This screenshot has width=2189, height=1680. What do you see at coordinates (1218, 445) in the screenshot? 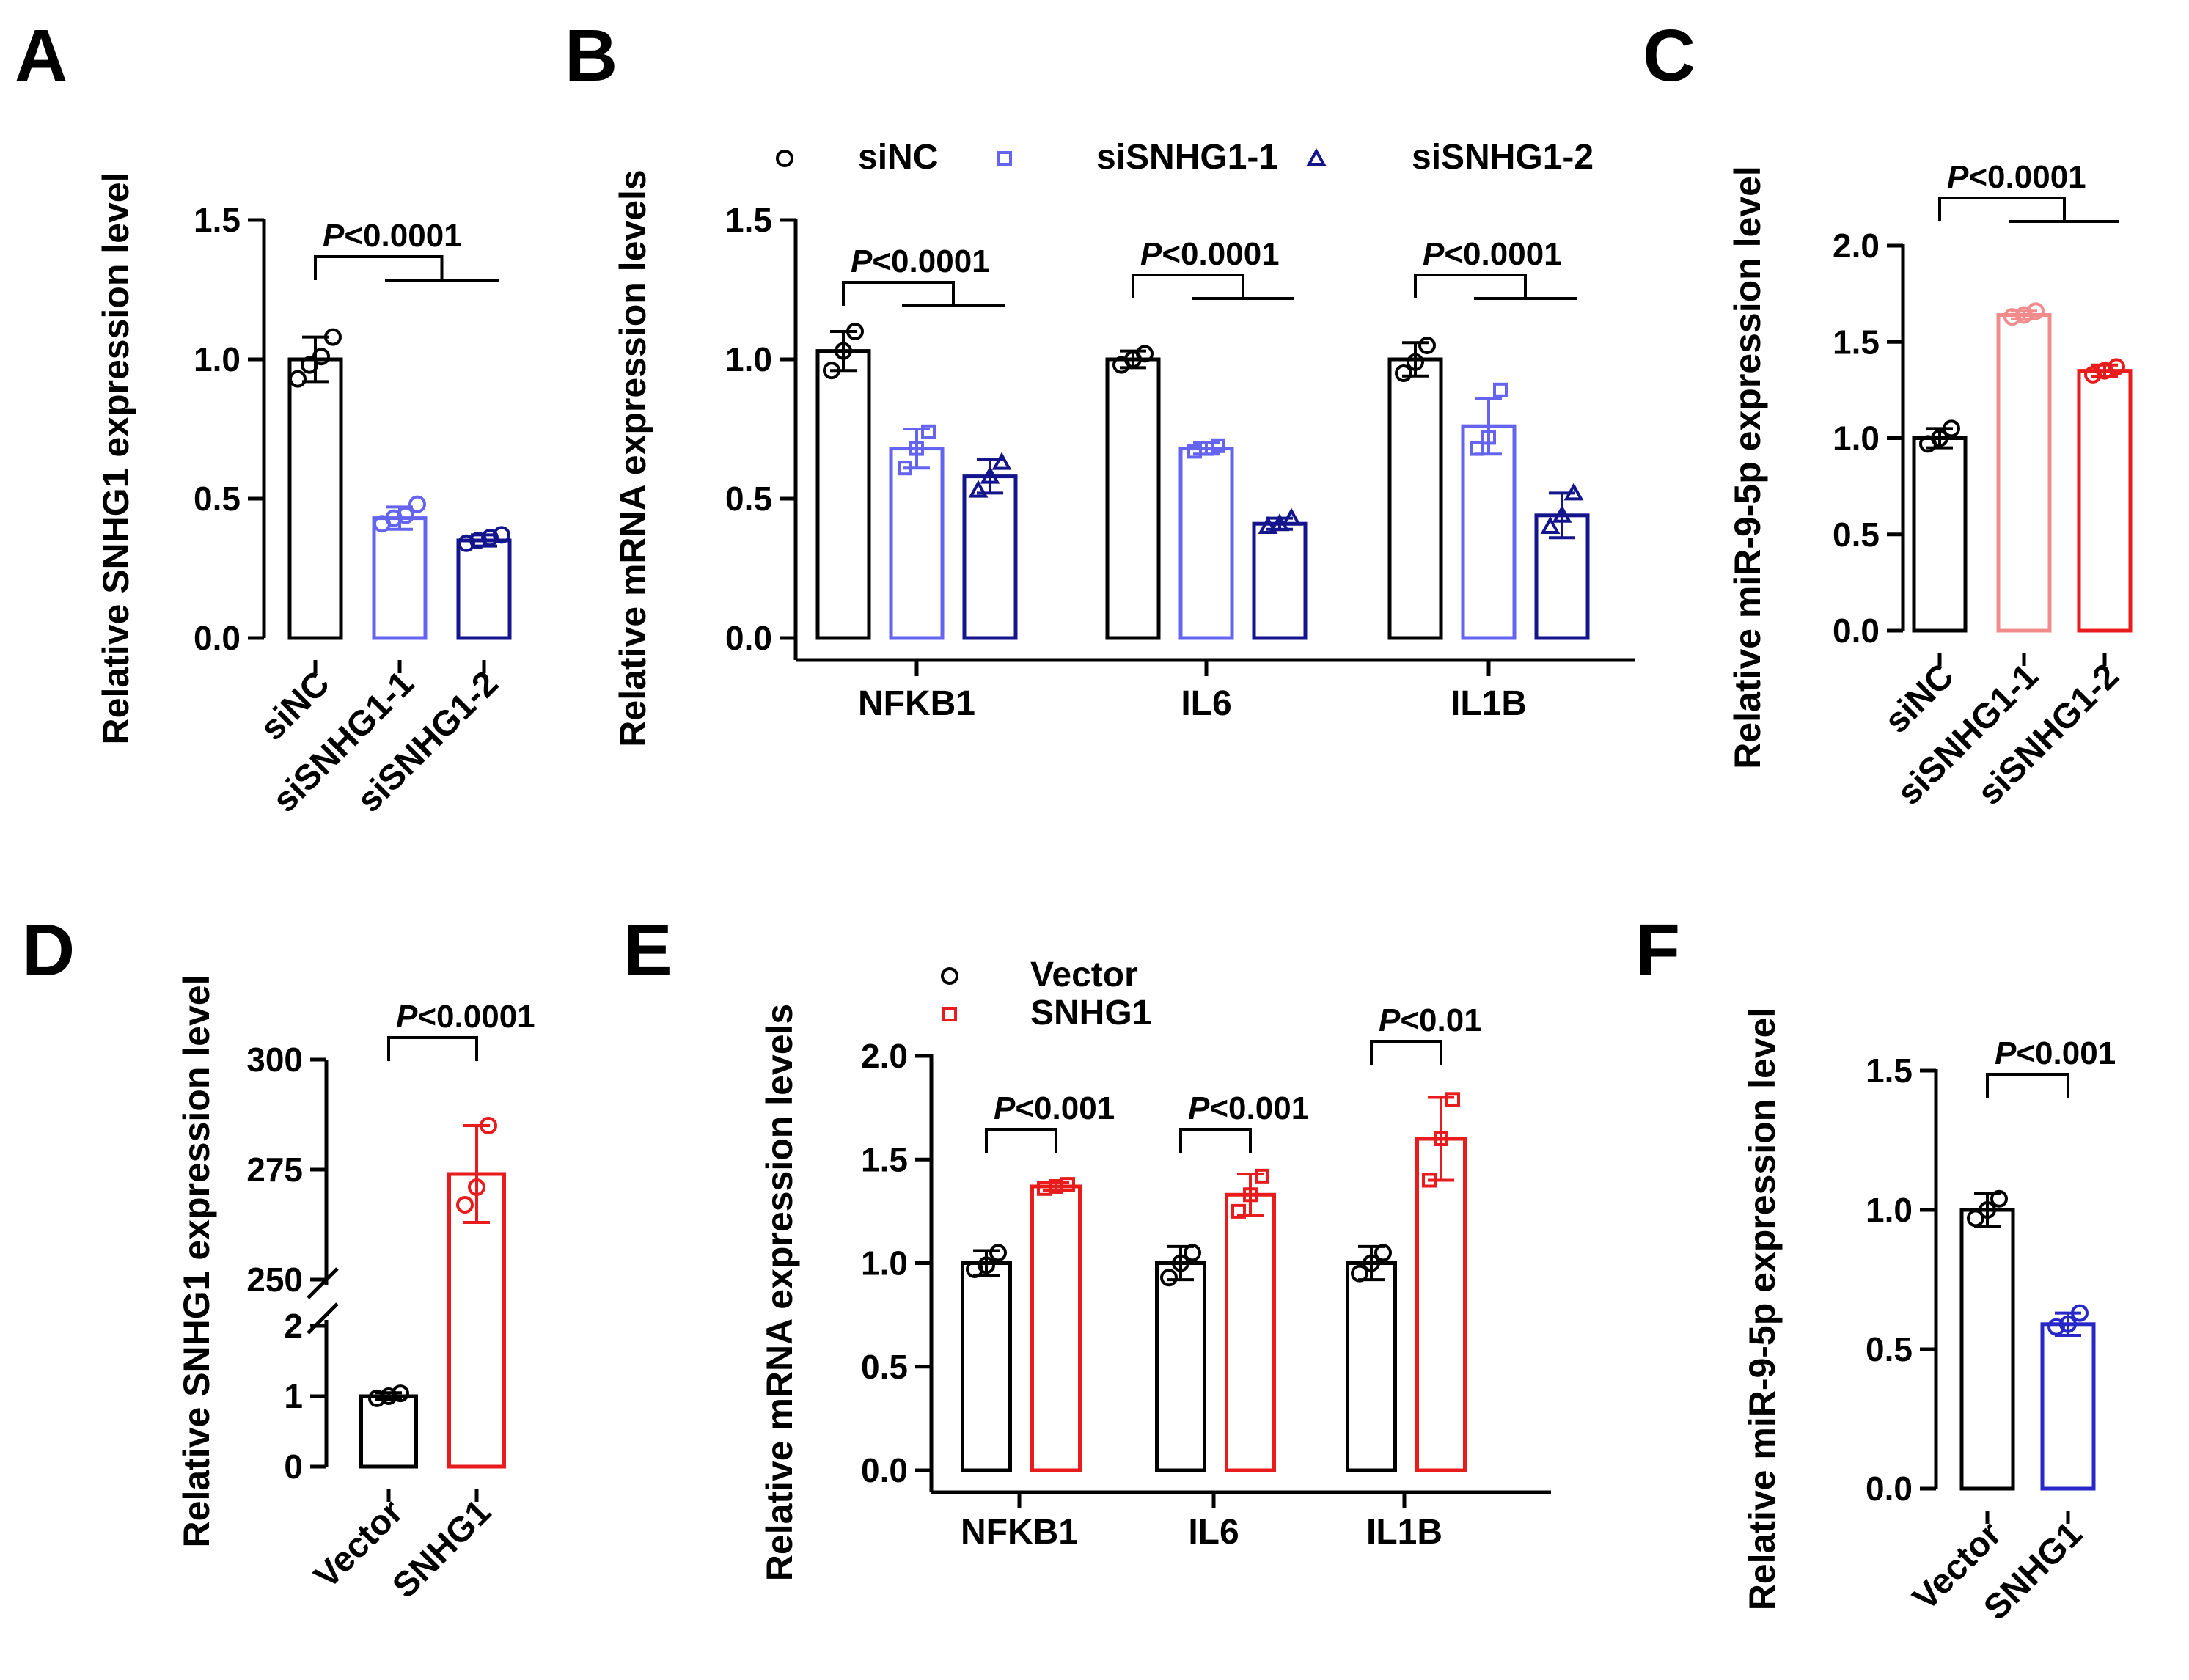
I see `panel-b-il6-sisnhg1-1-point` at bounding box center [1218, 445].